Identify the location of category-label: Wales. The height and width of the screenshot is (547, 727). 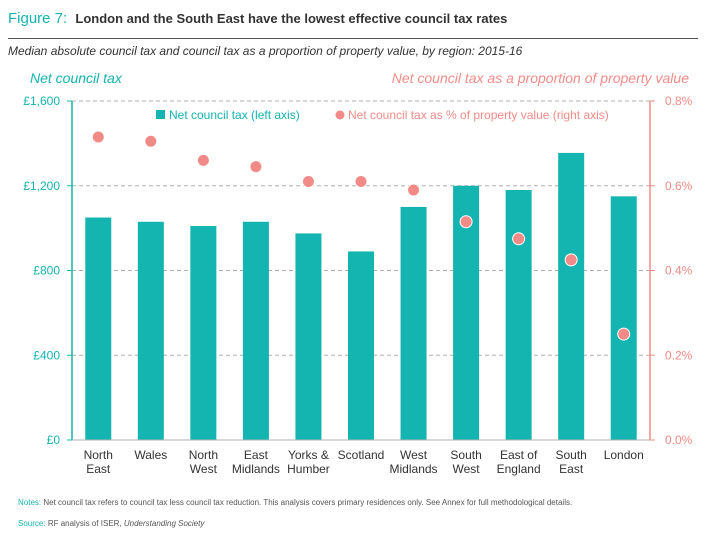
(150, 455).